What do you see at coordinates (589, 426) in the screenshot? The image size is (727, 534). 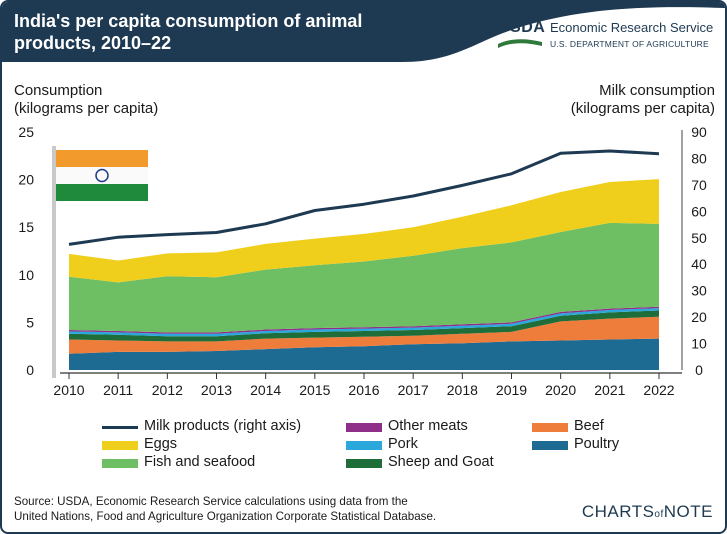 I see `legend-label-beef: Beef` at bounding box center [589, 426].